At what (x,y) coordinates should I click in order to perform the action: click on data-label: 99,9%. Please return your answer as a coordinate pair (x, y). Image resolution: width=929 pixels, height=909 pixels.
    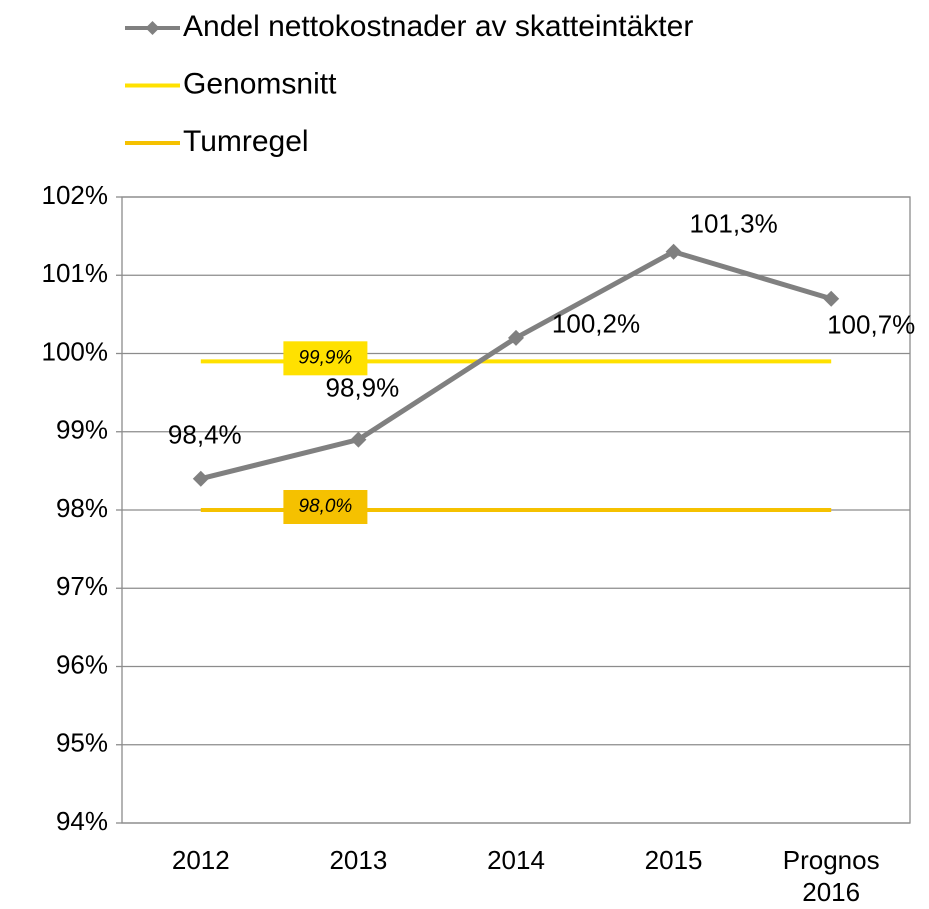
    Looking at the image, I should click on (325, 357).